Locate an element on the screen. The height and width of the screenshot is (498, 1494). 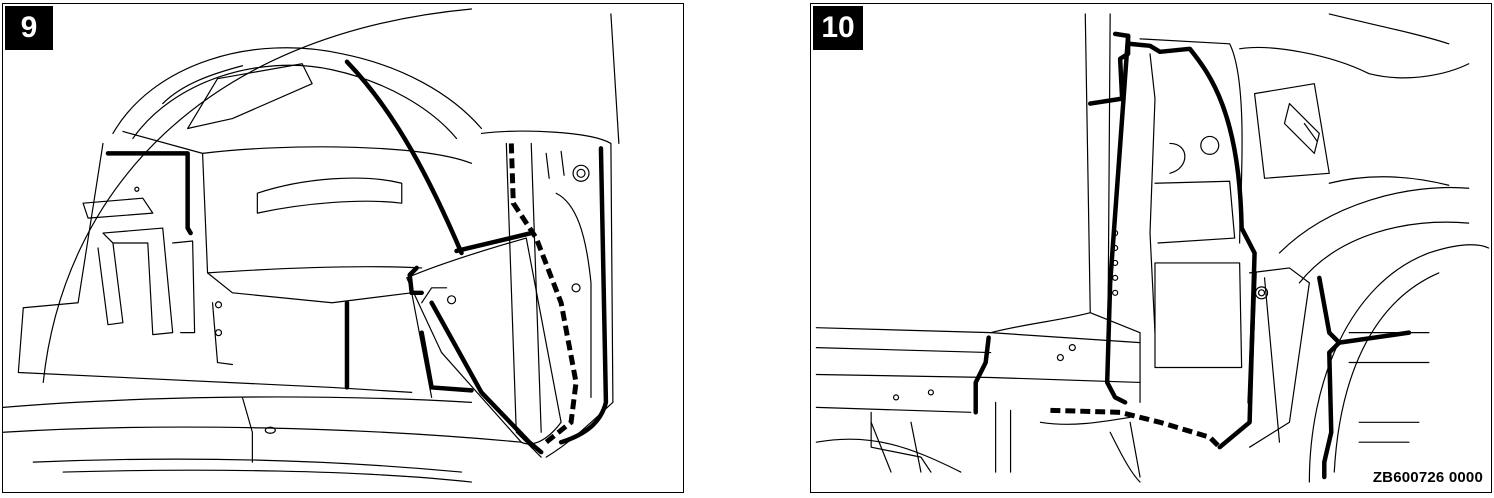
step-number-badge: 10 is located at coordinates (838, 28).